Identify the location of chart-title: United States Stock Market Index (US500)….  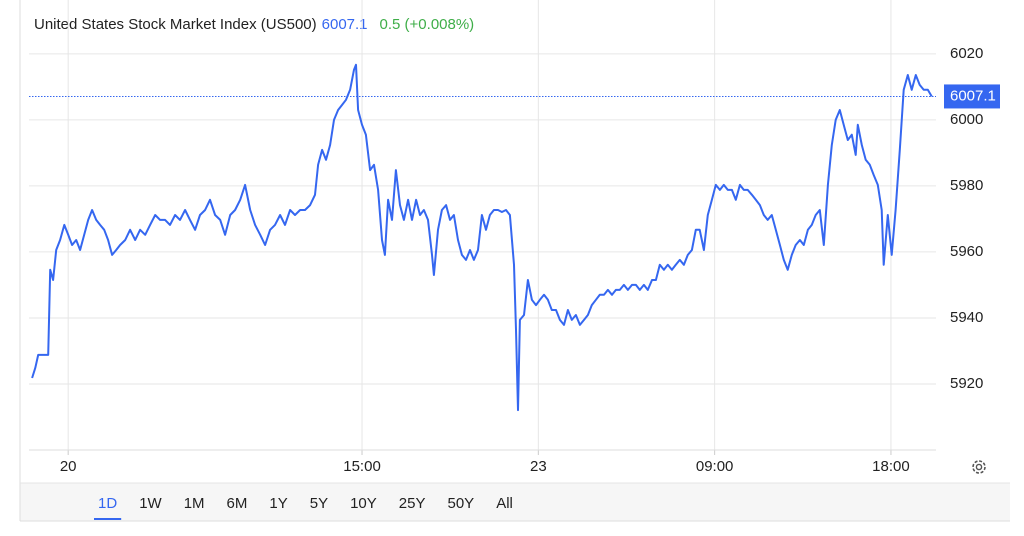
(254, 24).